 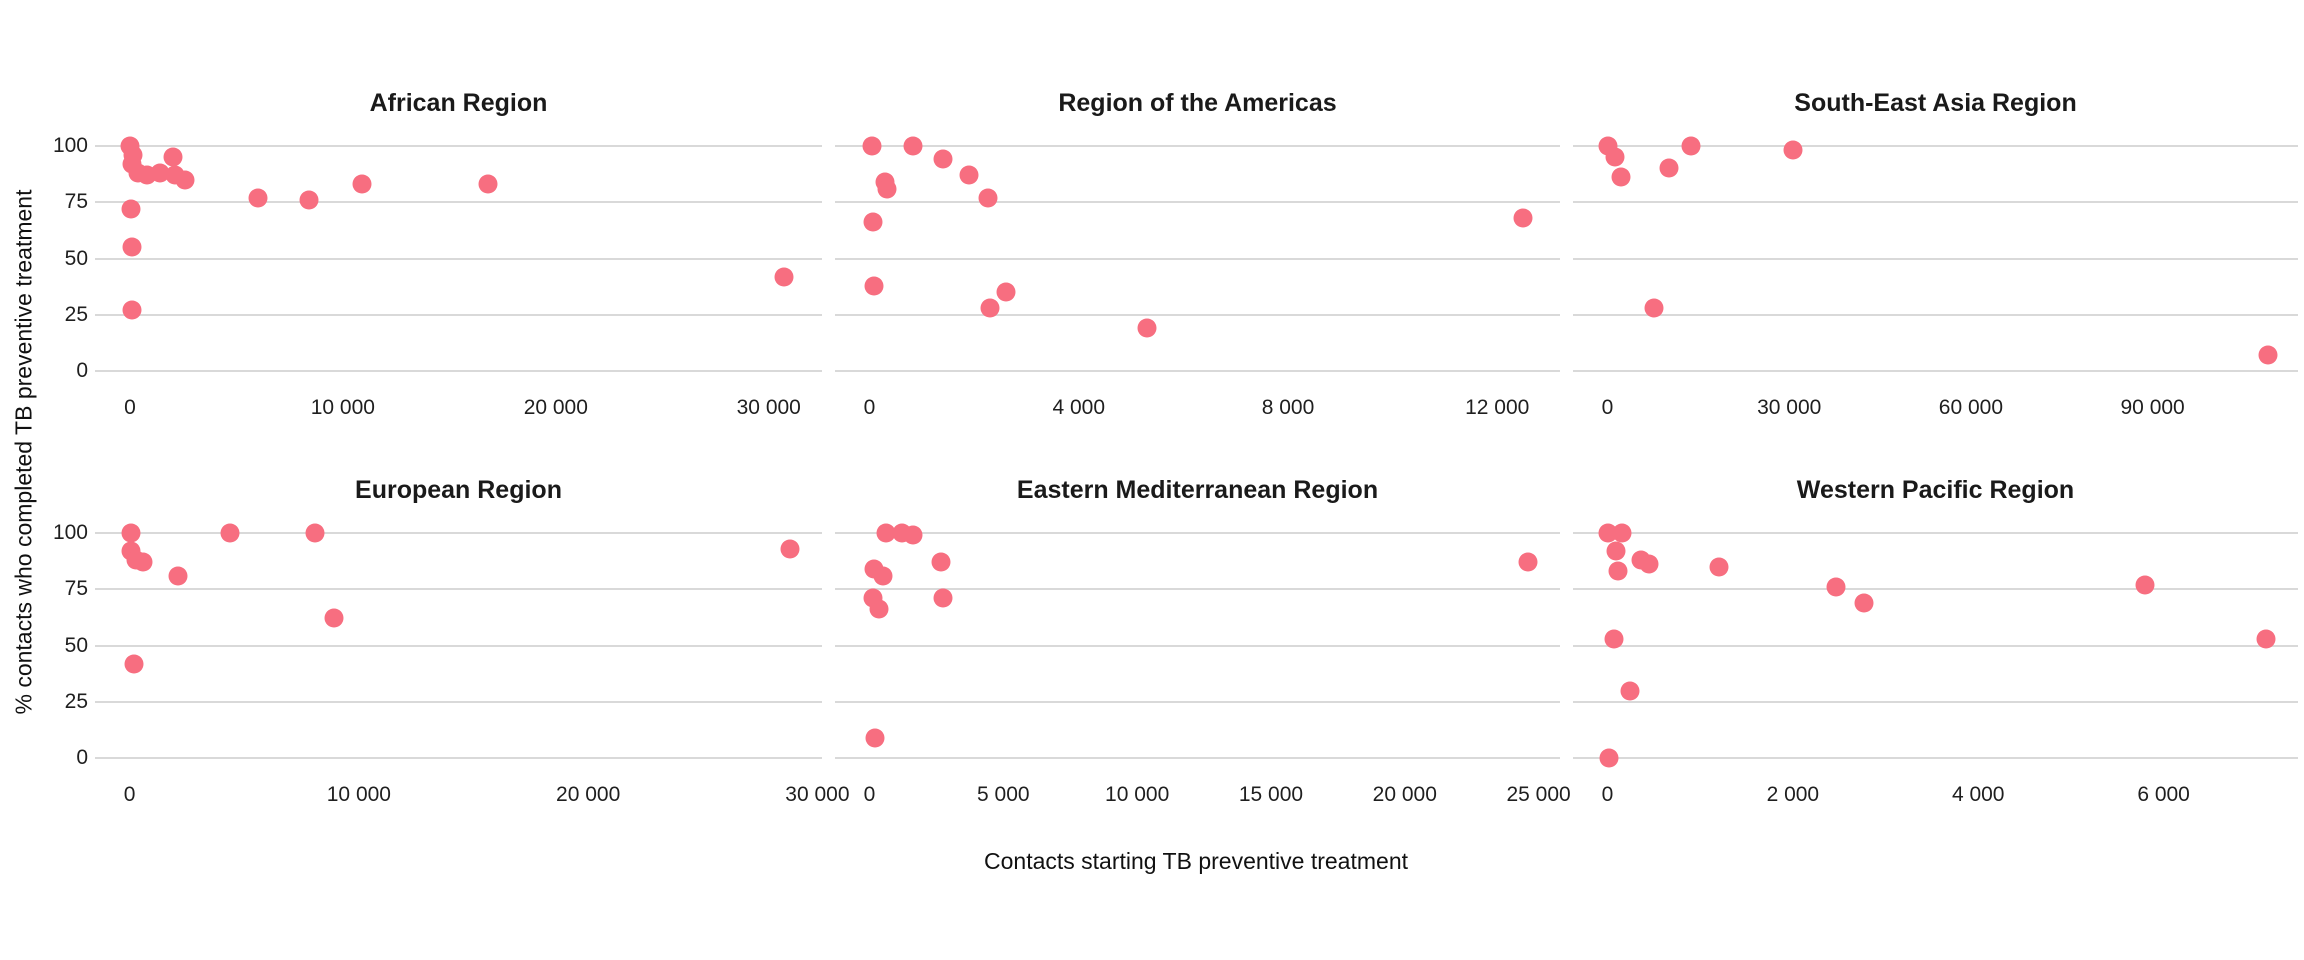 What do you see at coordinates (1497, 407) in the screenshot?
I see `x-tick-label: 12 000` at bounding box center [1497, 407].